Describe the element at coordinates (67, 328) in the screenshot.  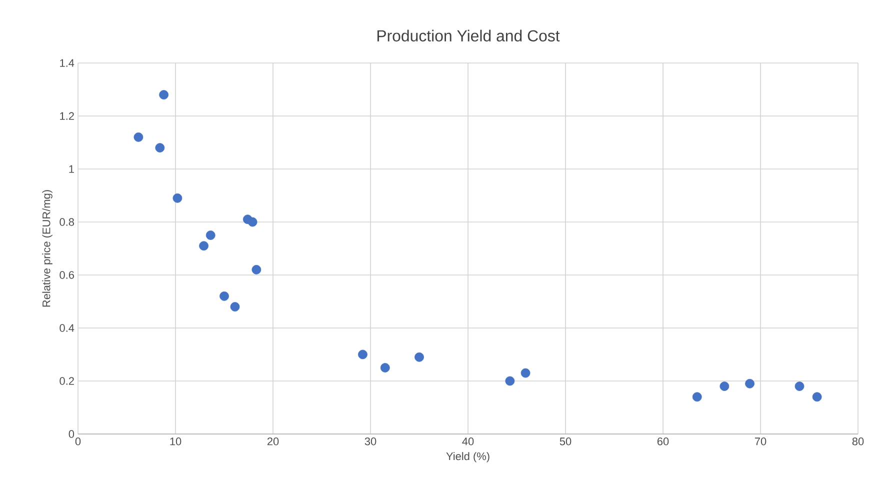
I see `y-tick-label: 0.4` at that location.